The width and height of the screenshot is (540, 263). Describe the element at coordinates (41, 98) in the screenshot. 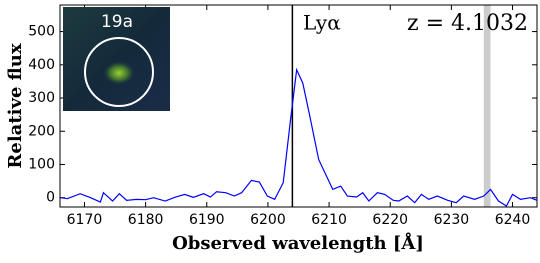

I see `y-tick-label: 300` at that location.